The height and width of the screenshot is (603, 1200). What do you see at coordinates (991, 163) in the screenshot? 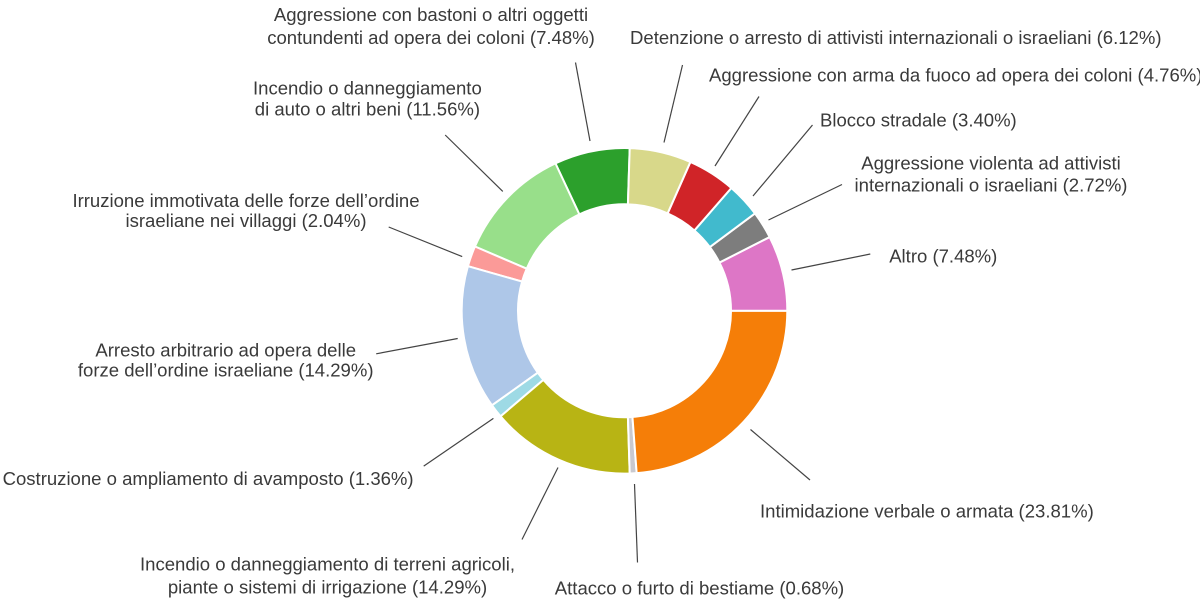
I see `svg-text:Aggressione violenta ad attivi: Aggressione violenta ad attivisti` at bounding box center [991, 163].